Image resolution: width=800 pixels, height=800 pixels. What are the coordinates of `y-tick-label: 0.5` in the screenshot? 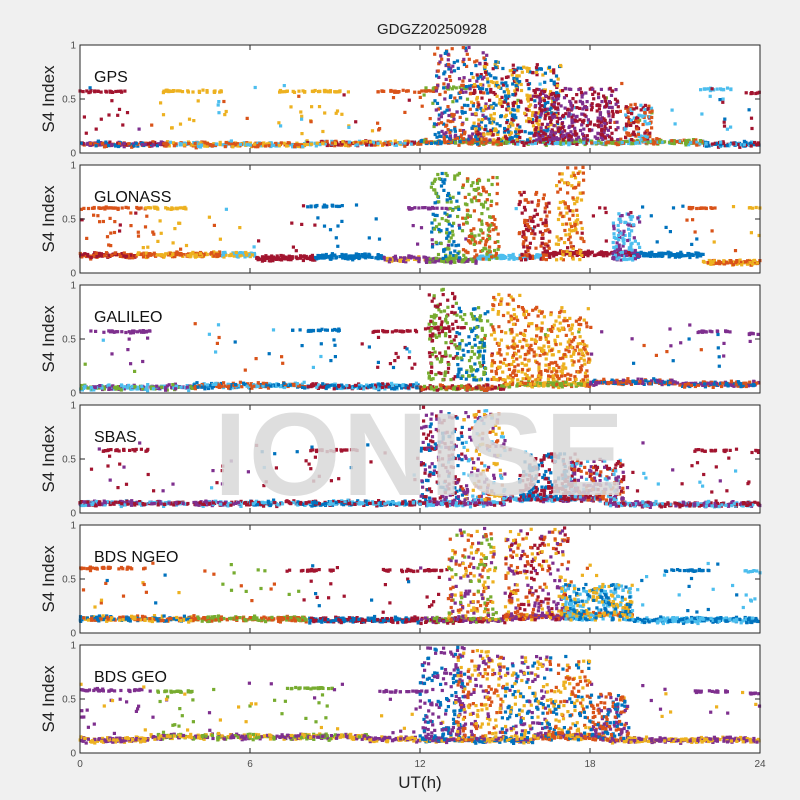 It's located at (69, 220).